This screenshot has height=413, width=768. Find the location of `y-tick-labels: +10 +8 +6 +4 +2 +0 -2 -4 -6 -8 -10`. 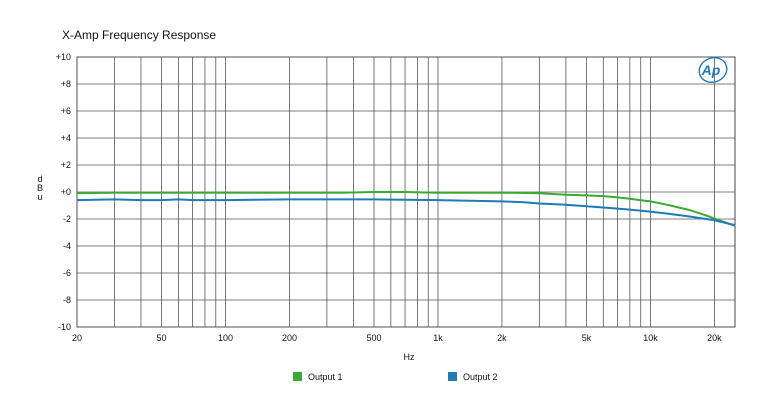

y-tick-labels: +10 +8 +6 +4 +2 +0 -2 -4 -6 -8 -10 is located at coordinates (63, 192).